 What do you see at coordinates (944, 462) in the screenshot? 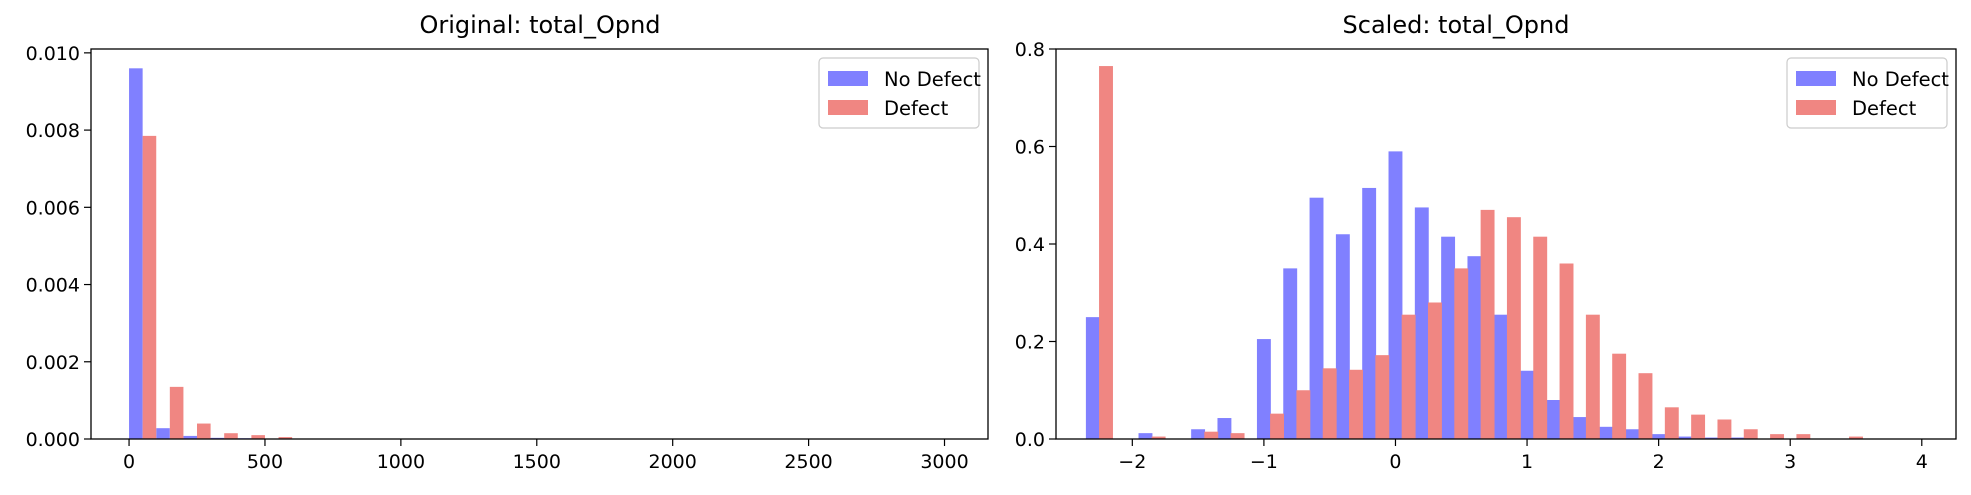
I see `x-tick-label: 3000` at bounding box center [944, 462].